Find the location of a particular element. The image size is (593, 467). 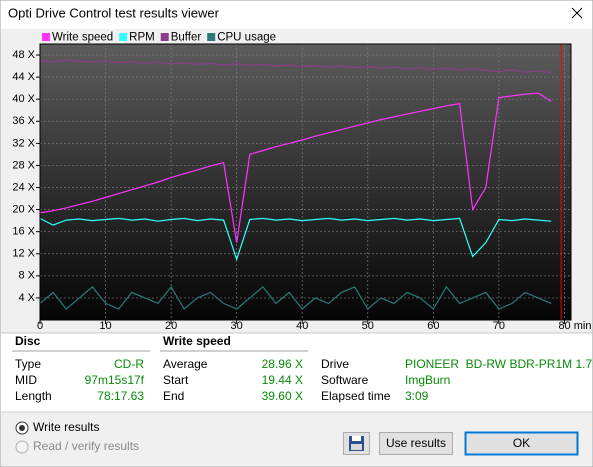

info-value: 78:17.63 is located at coordinates (120, 396).